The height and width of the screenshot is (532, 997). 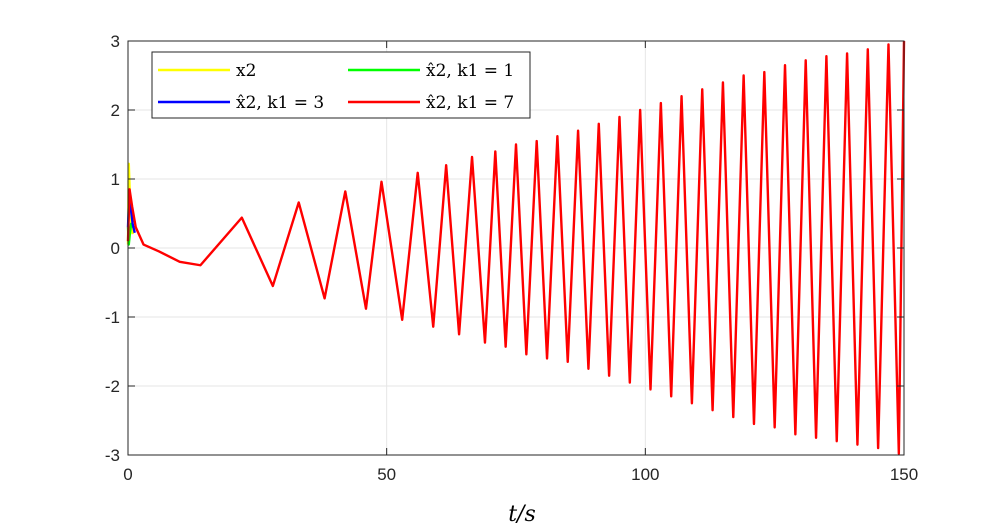 What do you see at coordinates (280, 103) in the screenshot?
I see `legend-label: x̂2, k1 = 3` at bounding box center [280, 103].